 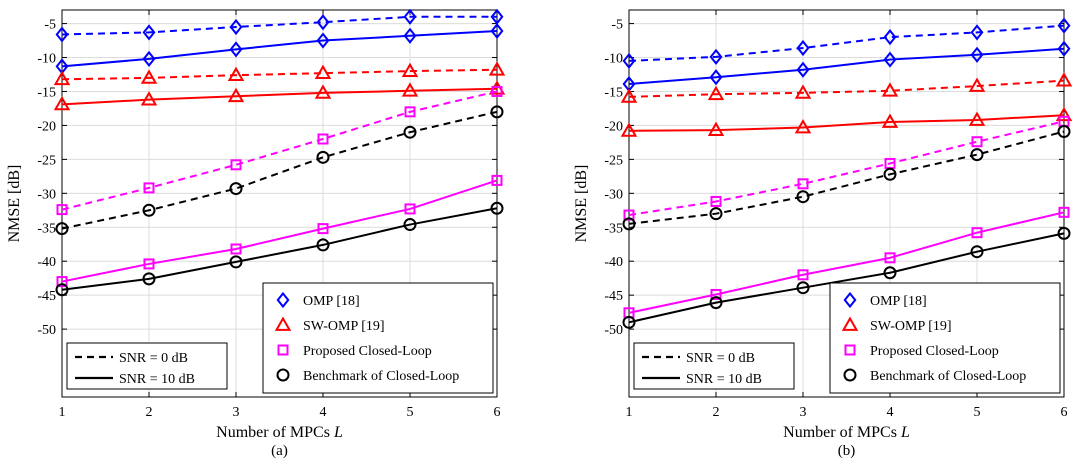 I want to click on x-tick-label: 4, so click(x=323, y=412).